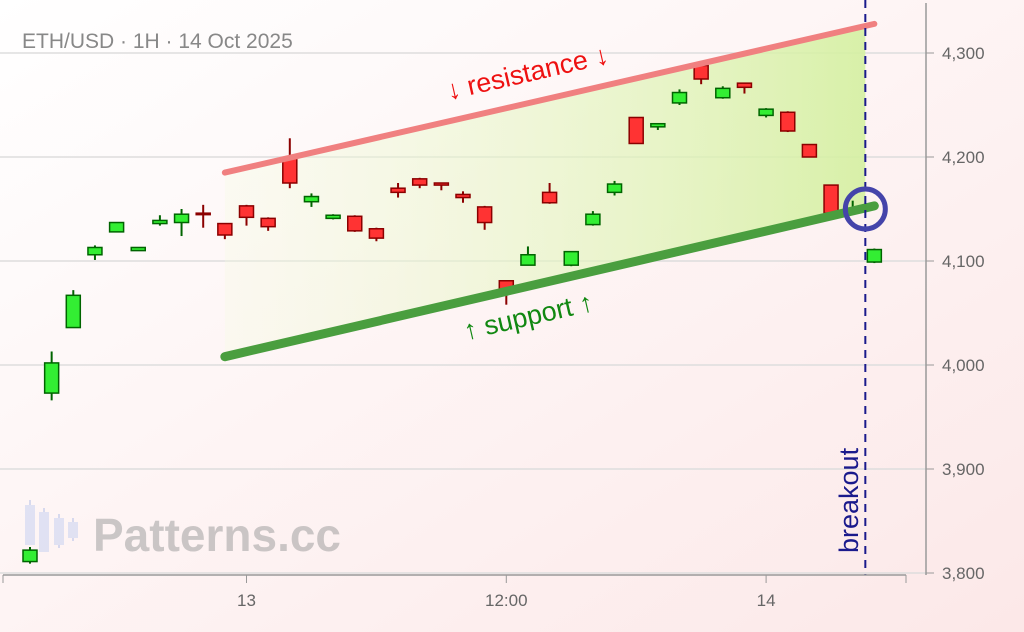 The image size is (1024, 632). What do you see at coordinates (963, 365) in the screenshot?
I see `y-tick-label: 4,000` at bounding box center [963, 365].